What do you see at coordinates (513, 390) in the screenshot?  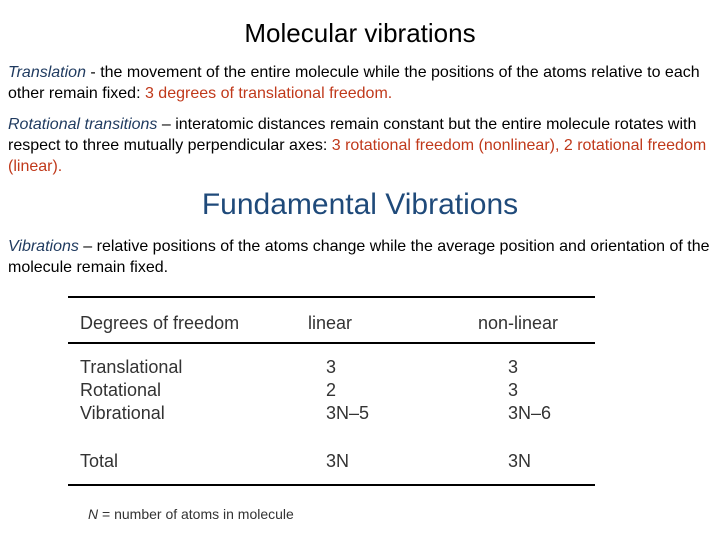 I see `row-rotational-nonlinear: 3` at bounding box center [513, 390].